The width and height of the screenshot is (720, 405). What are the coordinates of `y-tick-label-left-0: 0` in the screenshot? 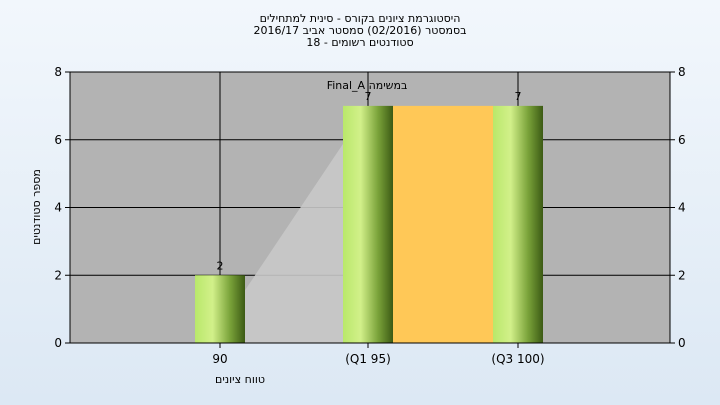 It's located at (58, 343).